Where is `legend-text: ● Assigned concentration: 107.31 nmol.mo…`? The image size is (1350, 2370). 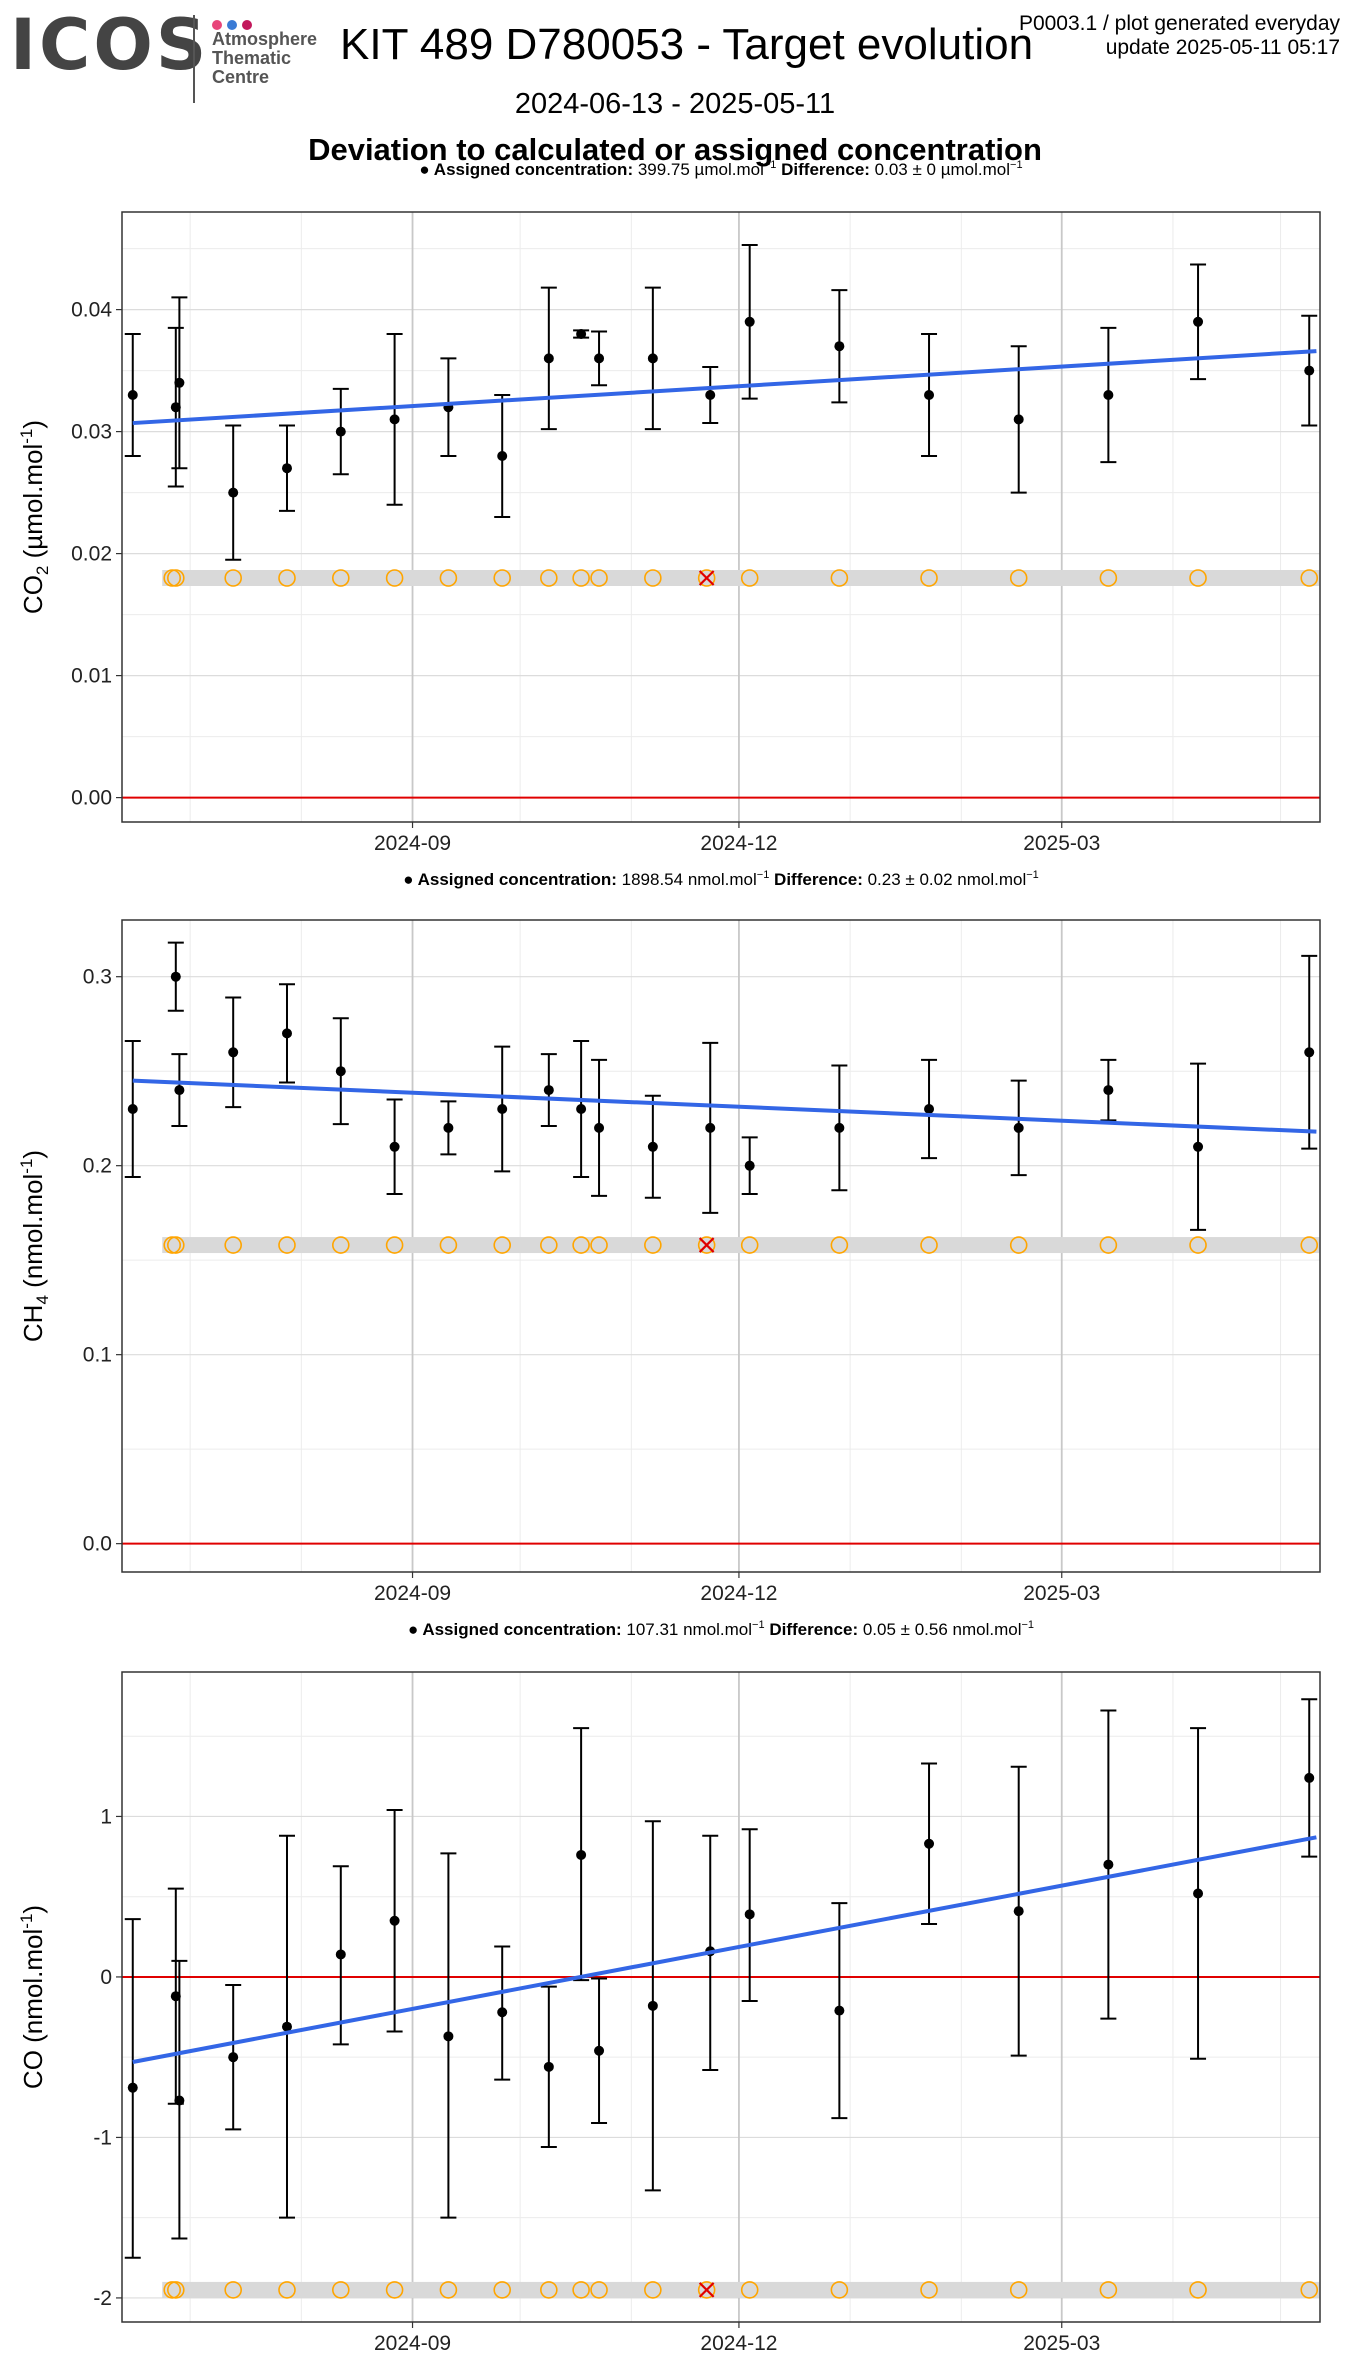 legend-text: ● Assigned concentration: 107.31 nmol.mo… is located at coordinates (721, 1629).